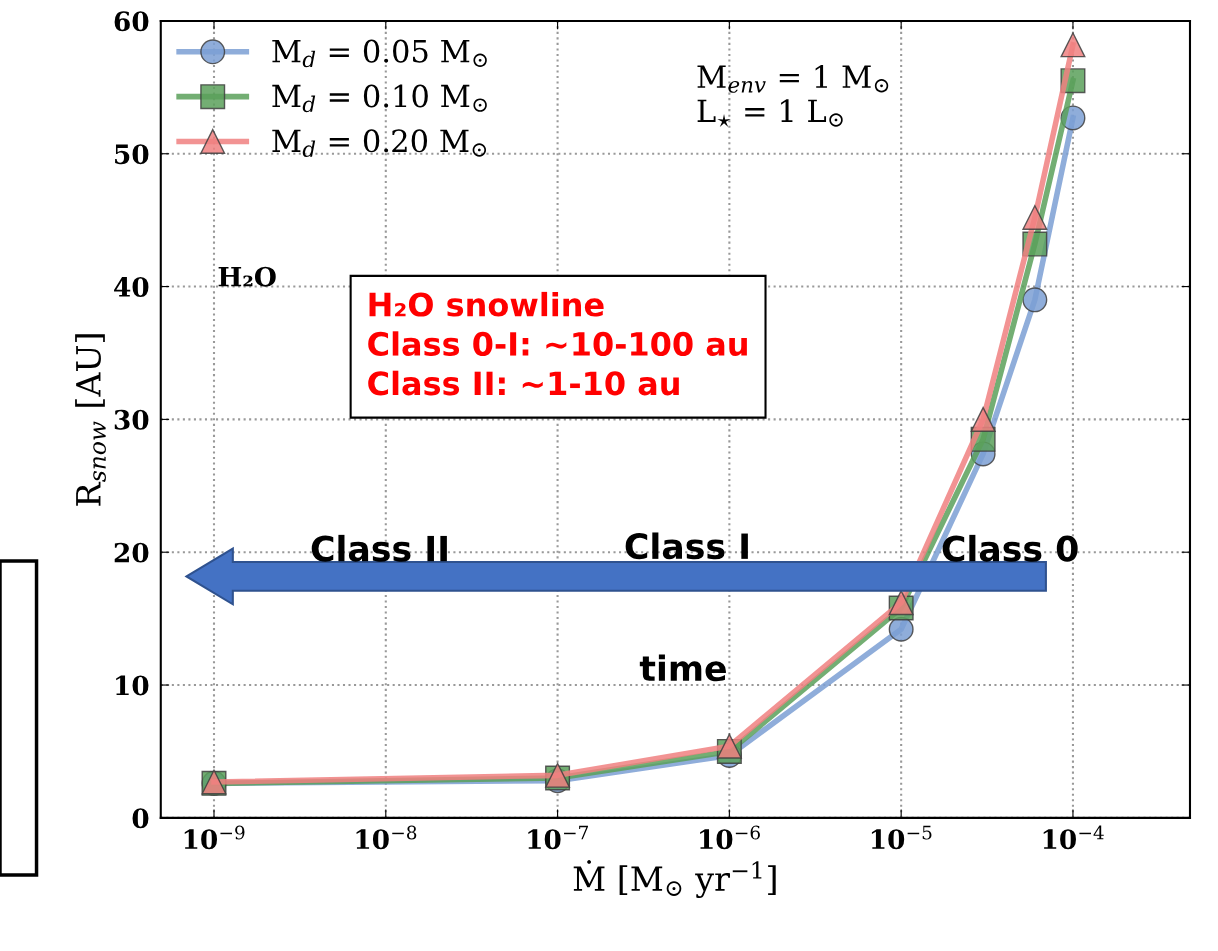  Describe the element at coordinates (730, 837) in the screenshot. I see `x-tick-label: 10$^{−6}$` at that location.